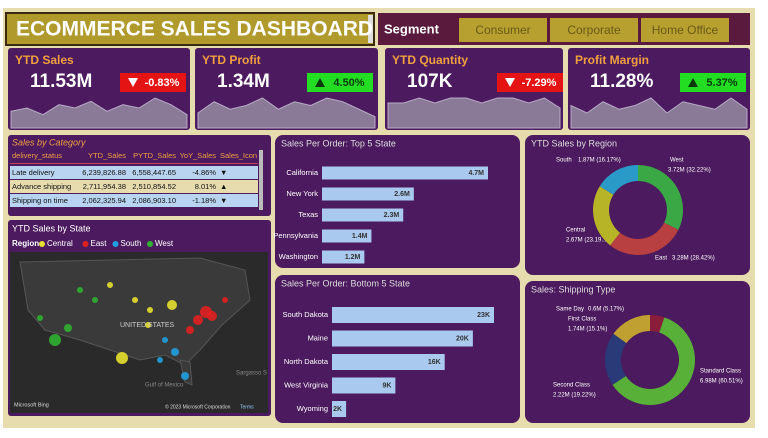  I want to click on data-label: 20K, so click(462, 338).